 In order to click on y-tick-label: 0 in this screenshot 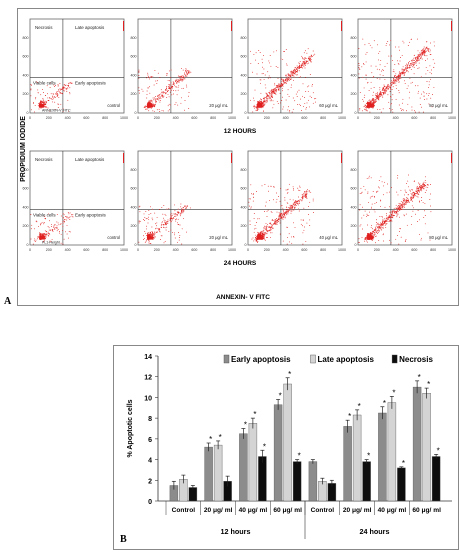, I will do `click(136, 245)`.